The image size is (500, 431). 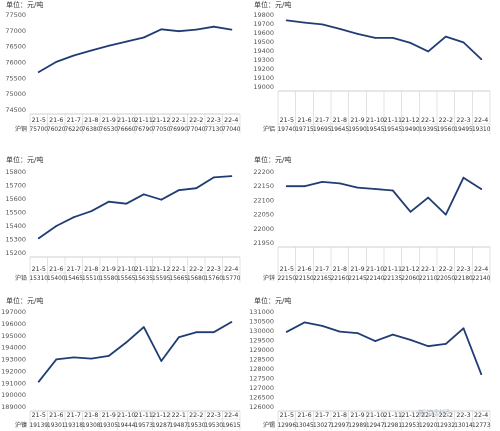 What do you see at coordinates (39, 130) in the screenshot?
I see `data-value-label: 75700` at bounding box center [39, 130].